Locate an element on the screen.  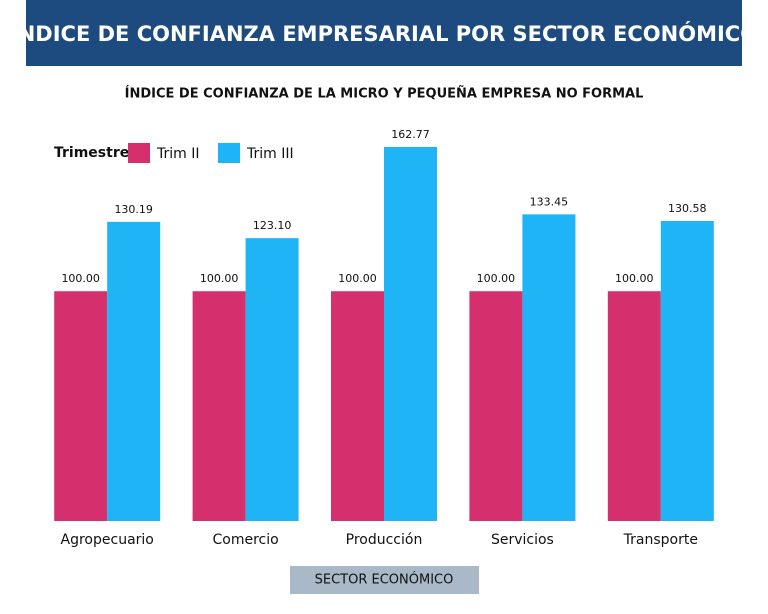
x-tick-label: Comercio is located at coordinates (245, 540).